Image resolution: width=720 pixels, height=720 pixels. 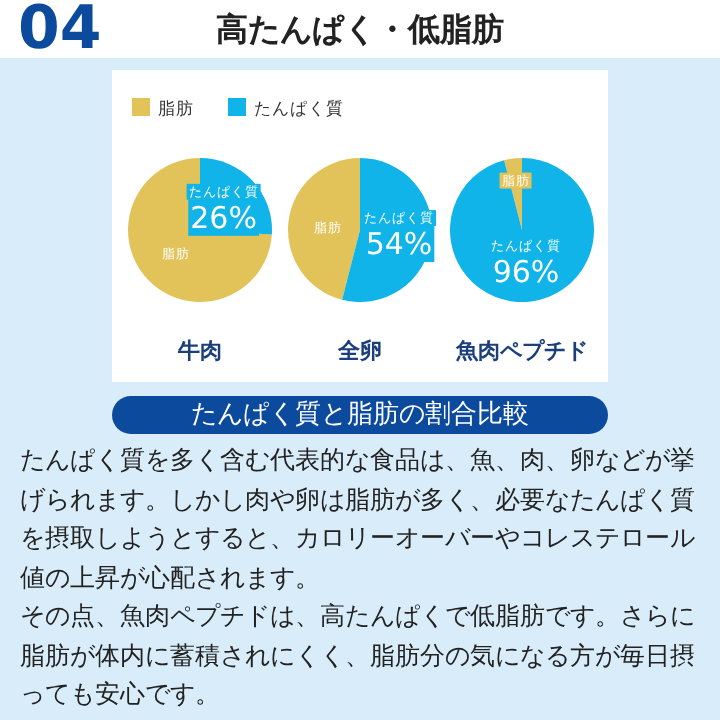 I want to click on text: 全卵, so click(x=359, y=351).